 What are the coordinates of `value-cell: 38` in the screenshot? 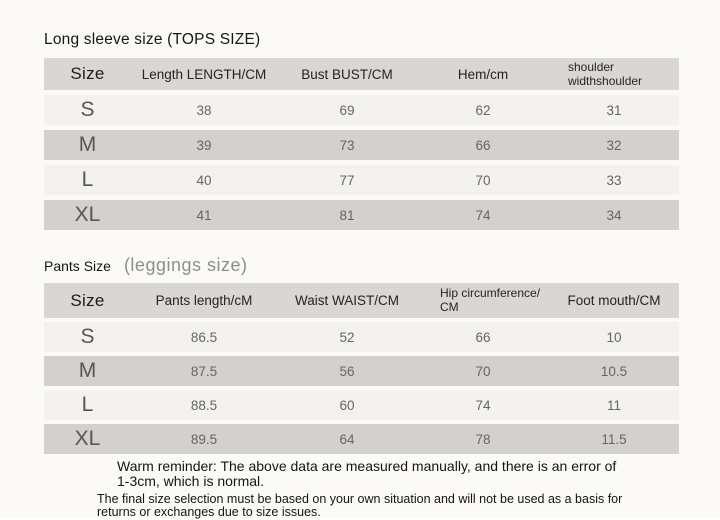 It's located at (204, 110).